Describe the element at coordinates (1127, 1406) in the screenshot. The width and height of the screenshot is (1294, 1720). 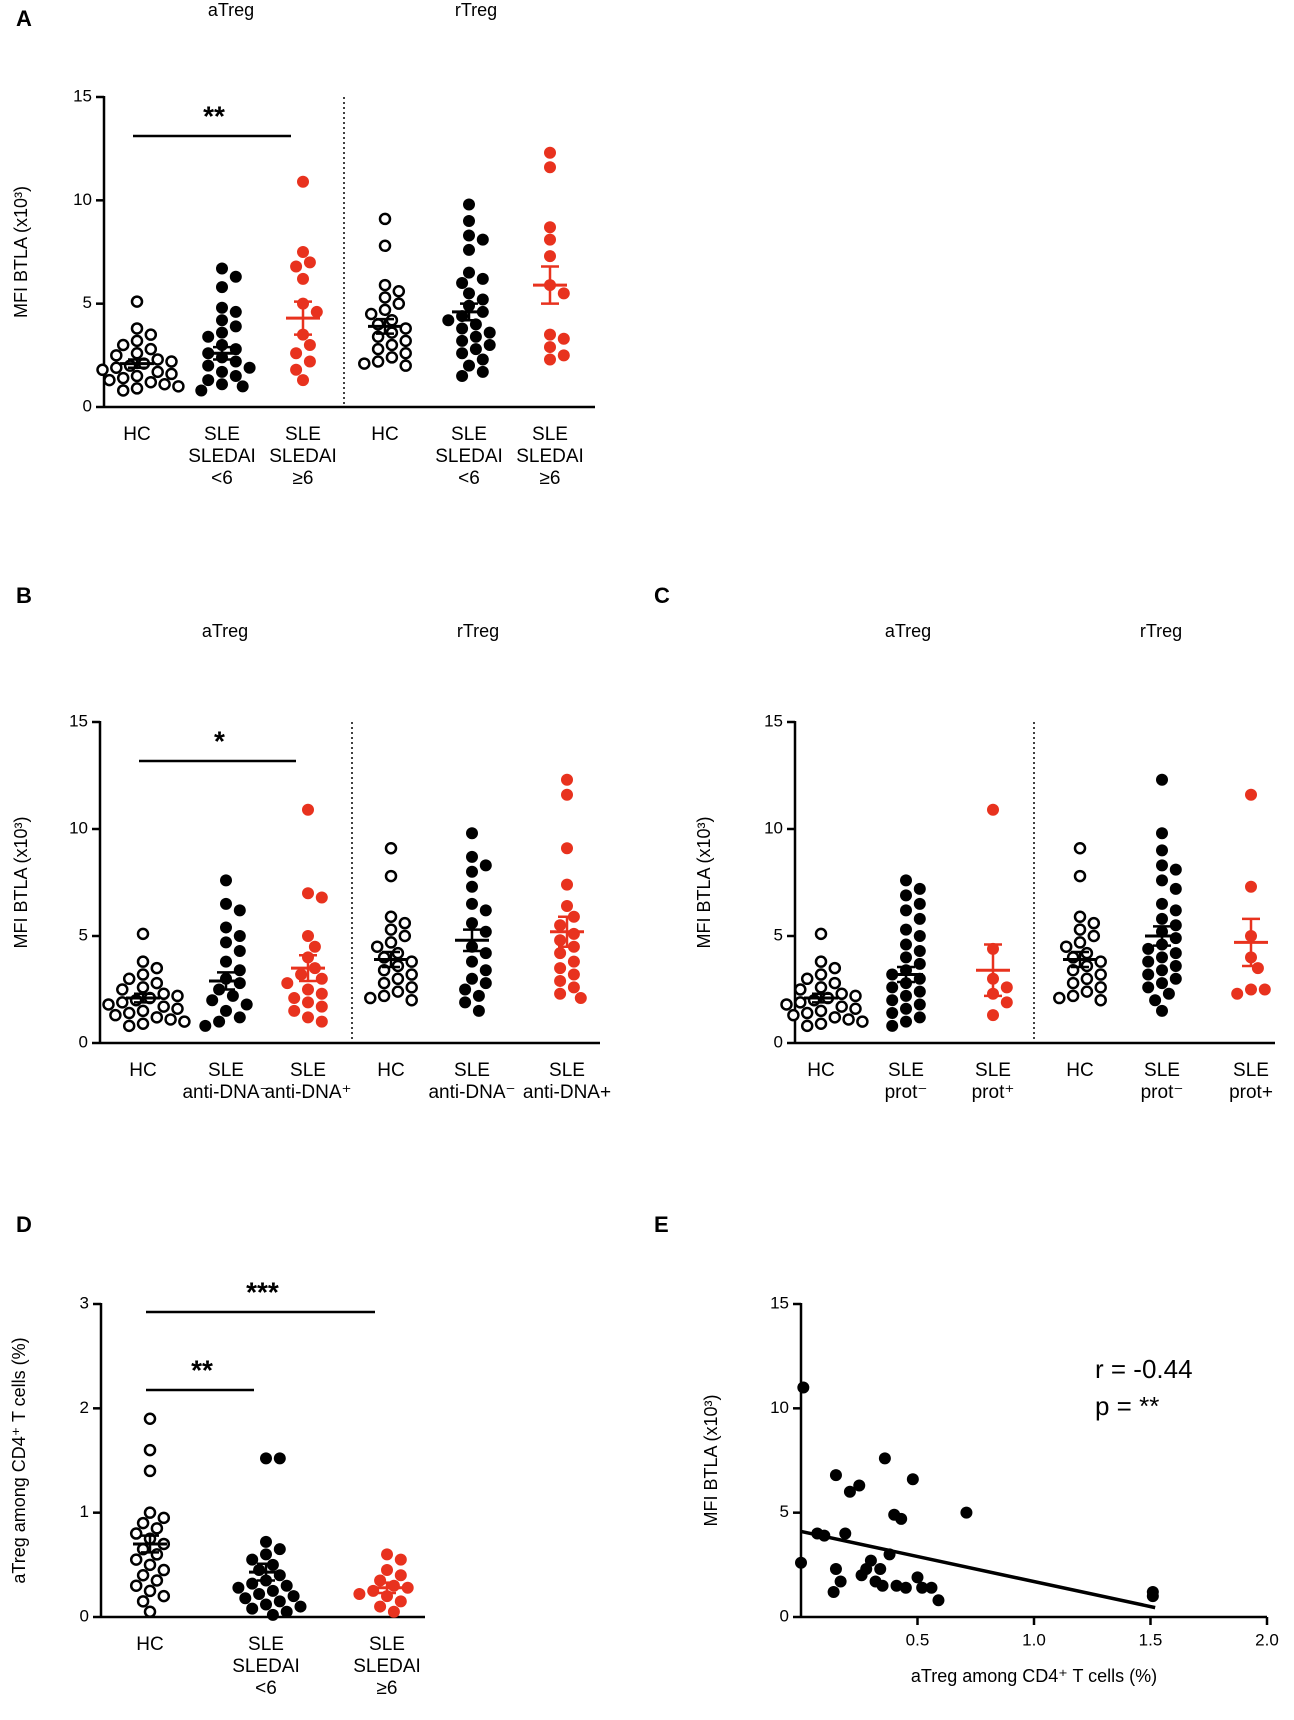
I see `annotation: p = **` at that location.